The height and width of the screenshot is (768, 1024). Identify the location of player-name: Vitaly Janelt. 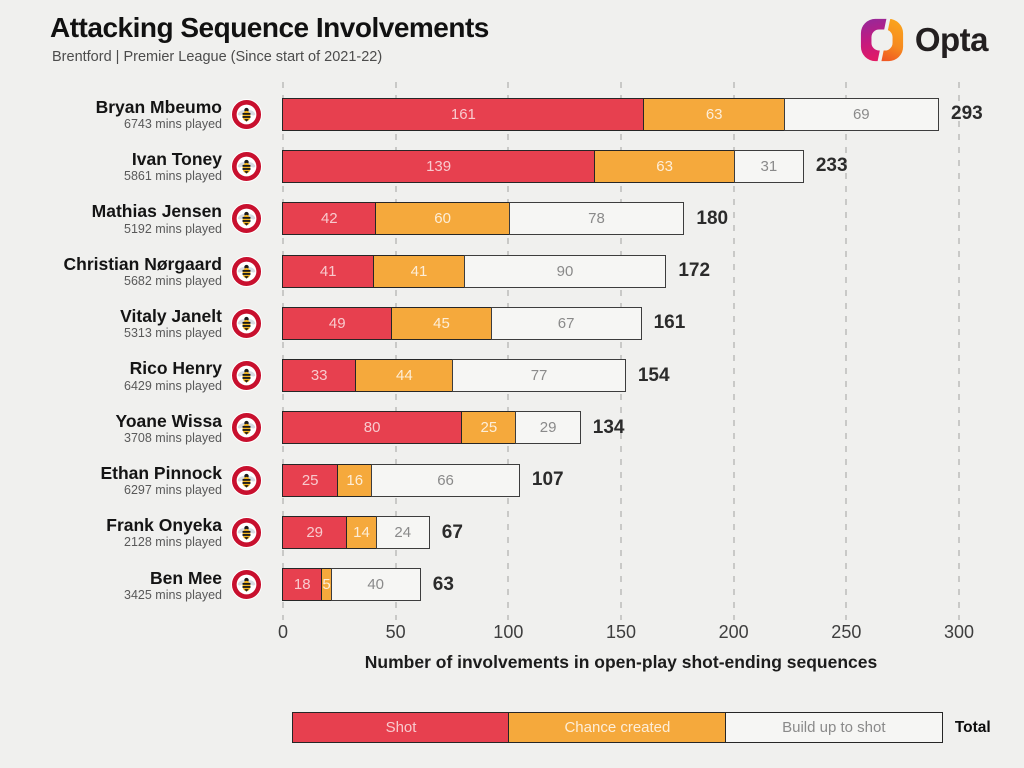
(171, 316).